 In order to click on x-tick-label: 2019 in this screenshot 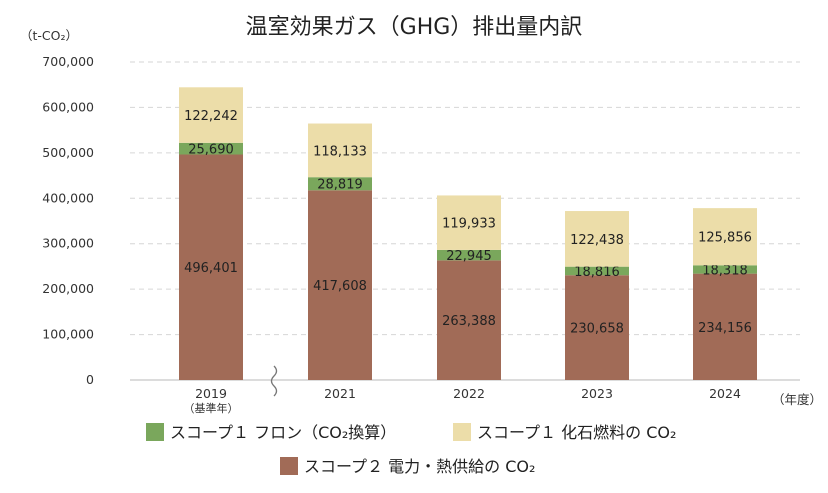, I will do `click(211, 393)`.